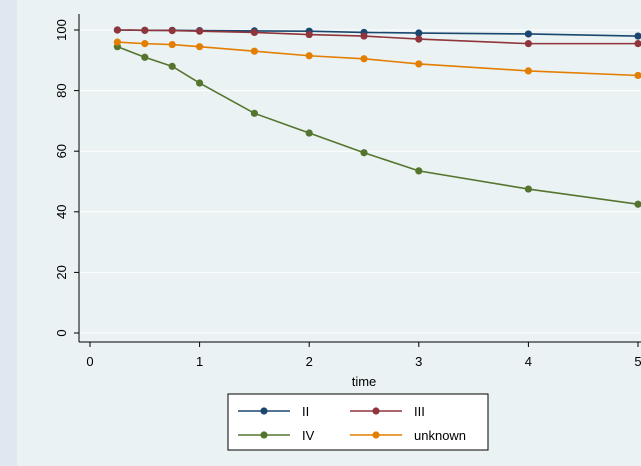  What do you see at coordinates (199, 361) in the screenshot?
I see `x-tick-label: 1` at bounding box center [199, 361].